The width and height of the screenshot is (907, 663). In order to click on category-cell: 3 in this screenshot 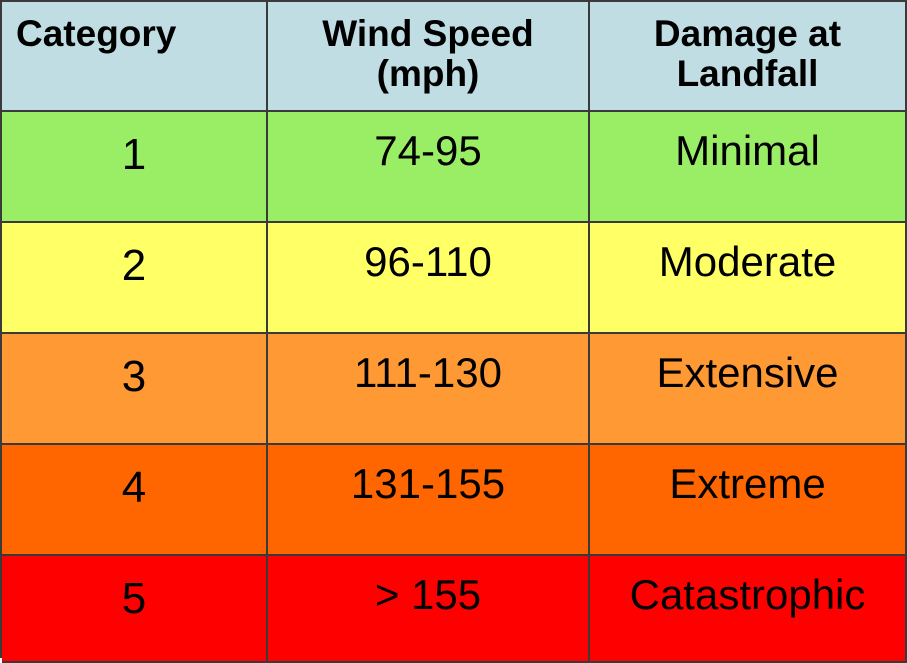, I will do `click(135, 389)`.